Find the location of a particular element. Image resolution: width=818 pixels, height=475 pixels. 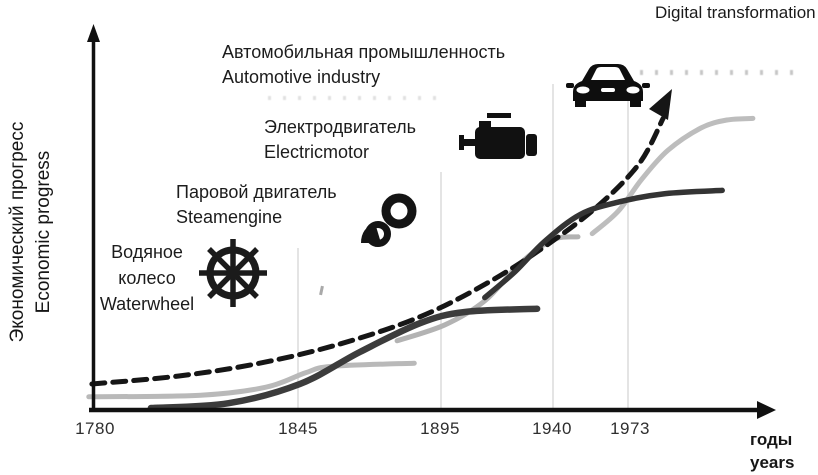

axis-tick-1940: 1940 is located at coordinates (552, 428).